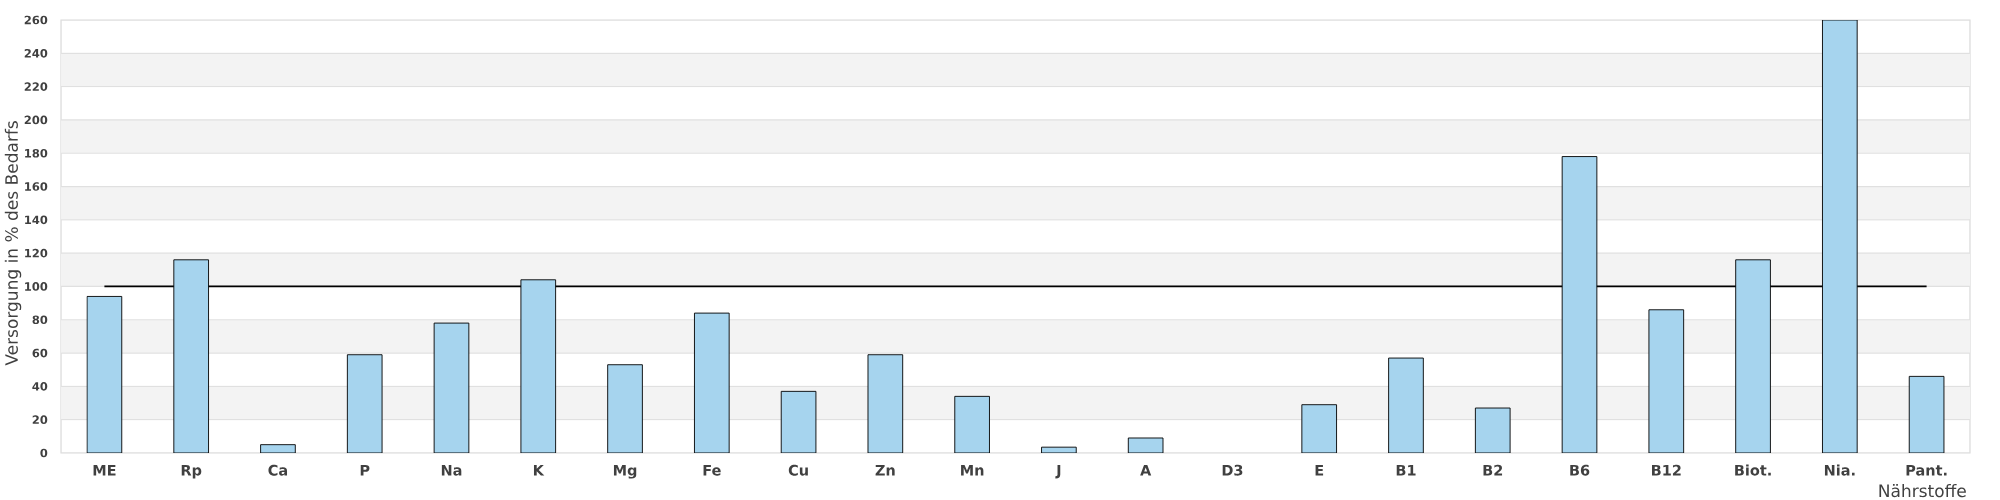  Describe the element at coordinates (40, 320) in the screenshot. I see `y-tick-label: 80` at that location.